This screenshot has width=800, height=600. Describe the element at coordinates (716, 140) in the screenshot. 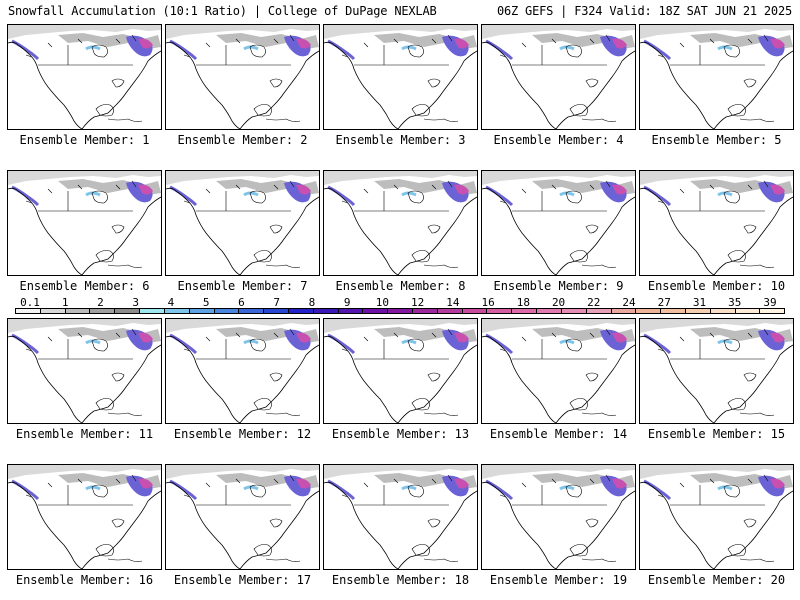

I see `ensemble-member-label: Ensemble Member: 5` at that location.